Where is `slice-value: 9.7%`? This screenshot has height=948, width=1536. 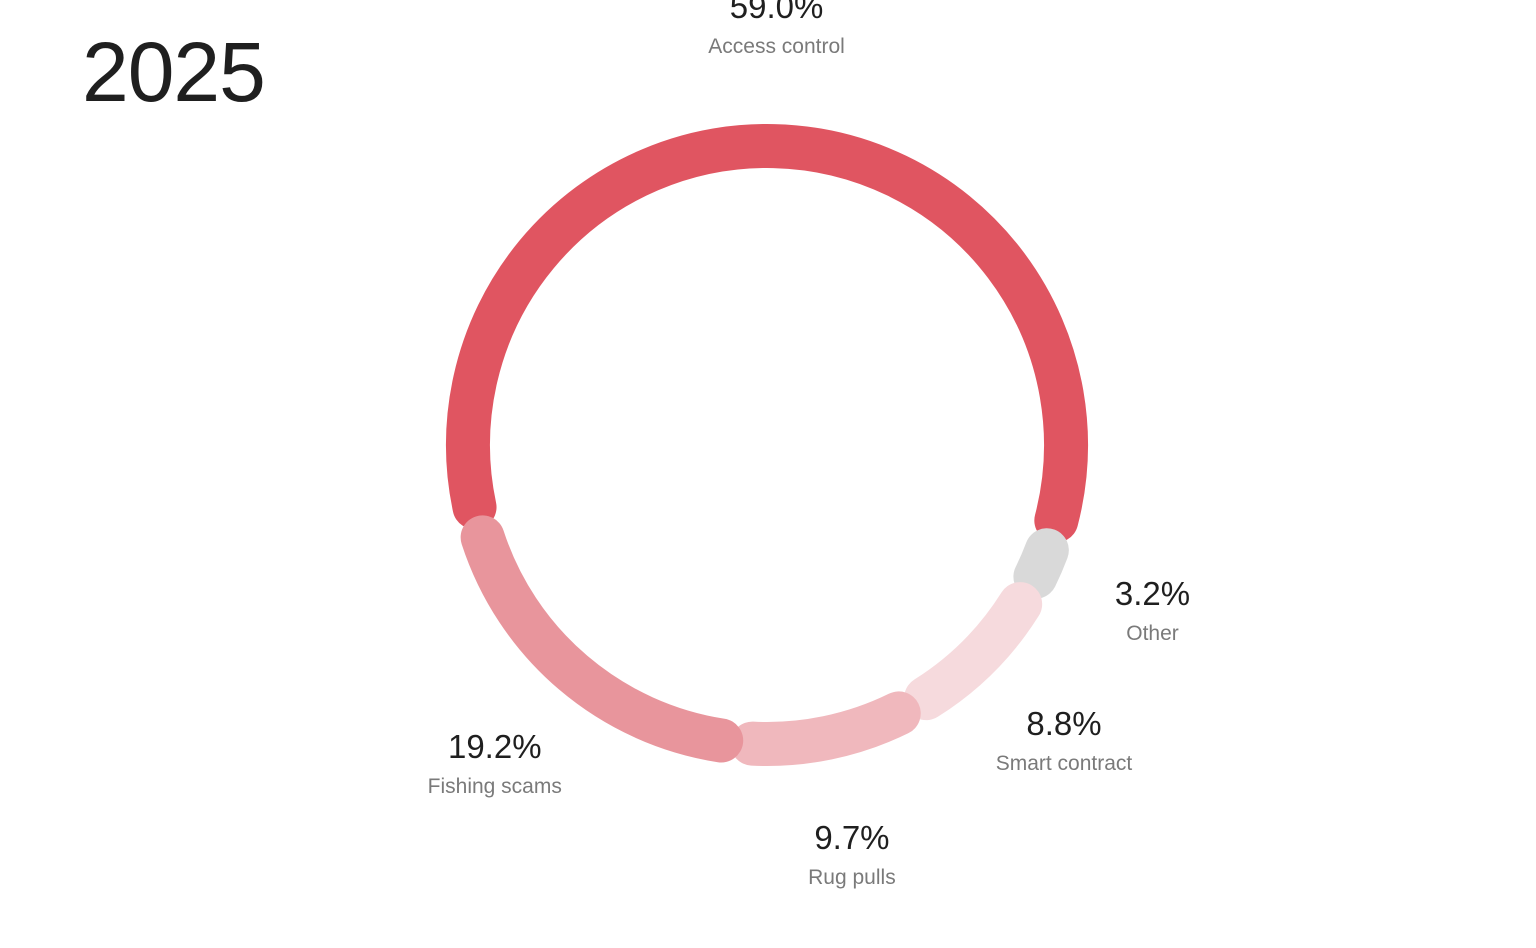
slice-value: 9.7% is located at coordinates (852, 838).